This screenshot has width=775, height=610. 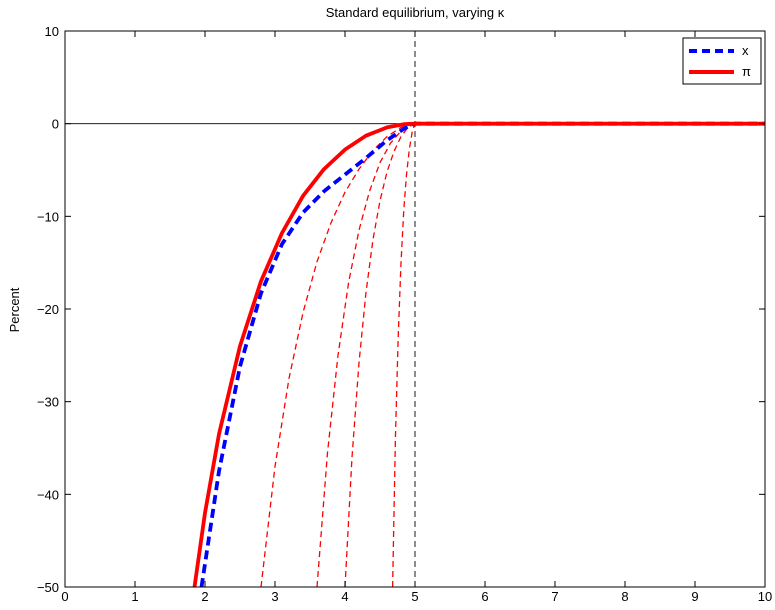 What do you see at coordinates (64, 596) in the screenshot?
I see `x-tick-label: 0` at bounding box center [64, 596].